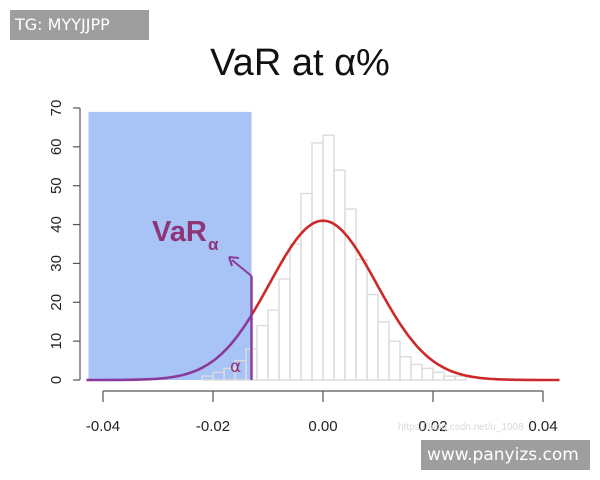  Describe the element at coordinates (56, 146) in the screenshot. I see `y-tick-label: 60` at that location.